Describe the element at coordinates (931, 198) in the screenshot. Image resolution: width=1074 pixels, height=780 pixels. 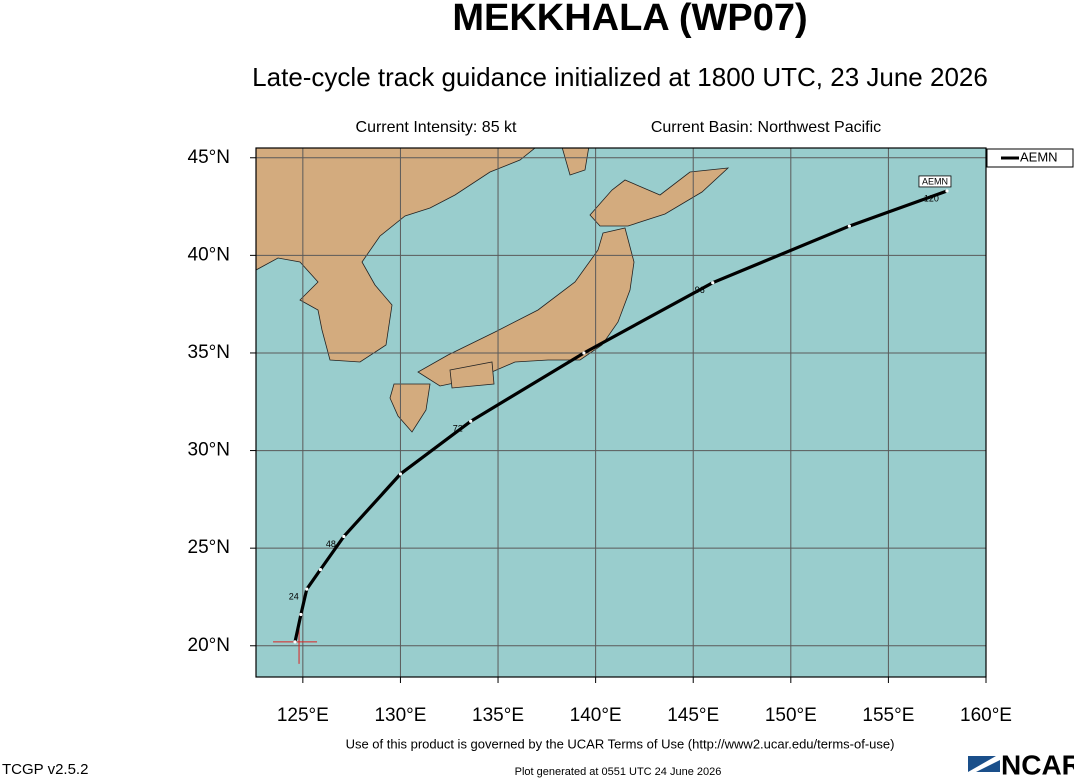
I see `hour-label: 120` at that location.